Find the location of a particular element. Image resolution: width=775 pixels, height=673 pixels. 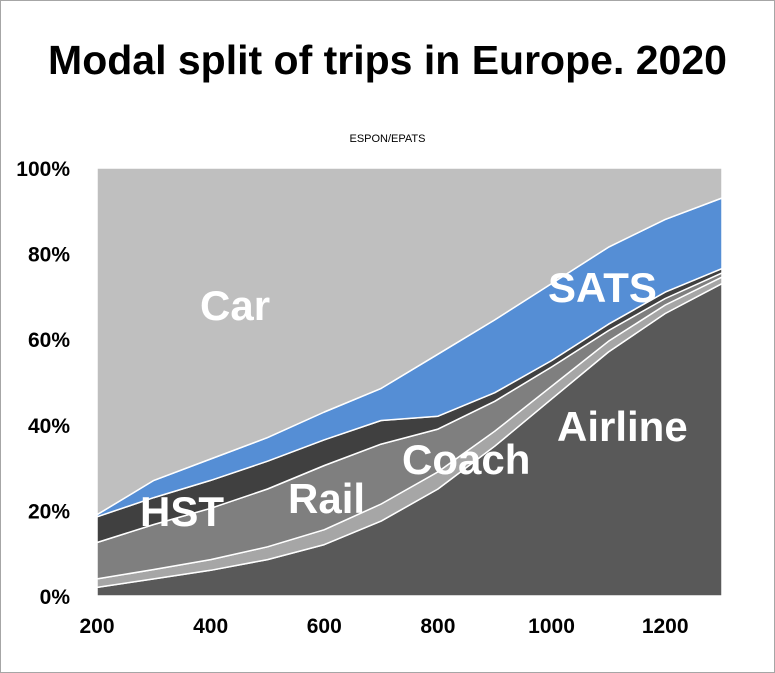

x-tick-label: 200 is located at coordinates (96, 626).